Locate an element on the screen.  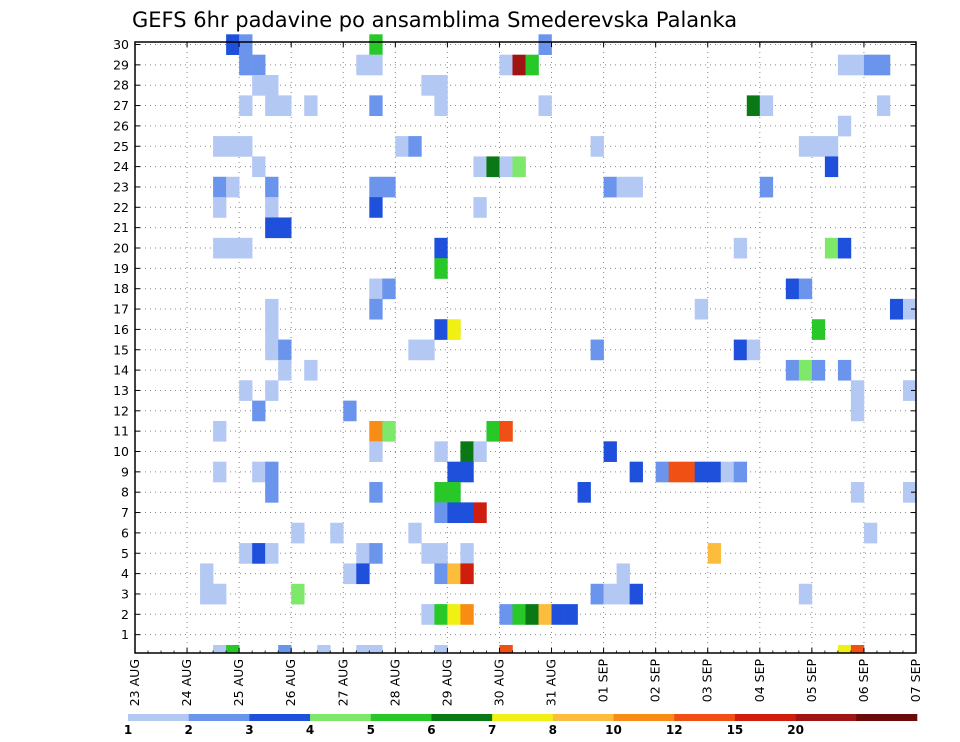
colorbar-label: 3 is located at coordinates (249, 730).